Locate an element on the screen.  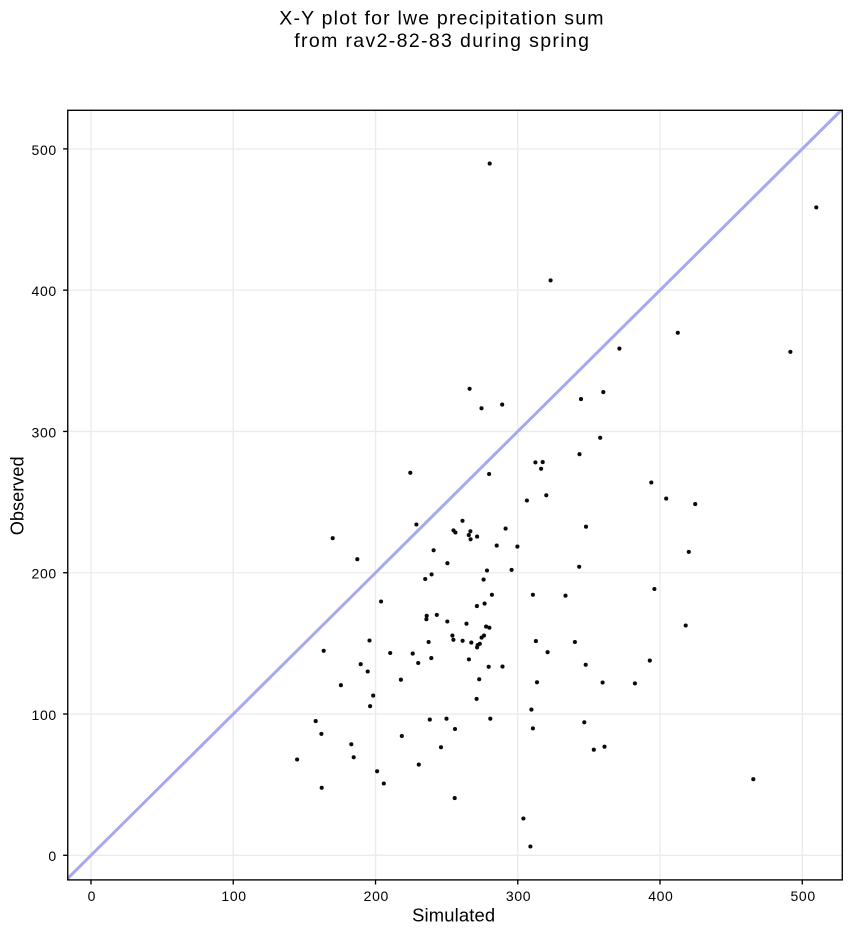
svg-text: from rav2-82-83 during spring is located at coordinates (442, 41).